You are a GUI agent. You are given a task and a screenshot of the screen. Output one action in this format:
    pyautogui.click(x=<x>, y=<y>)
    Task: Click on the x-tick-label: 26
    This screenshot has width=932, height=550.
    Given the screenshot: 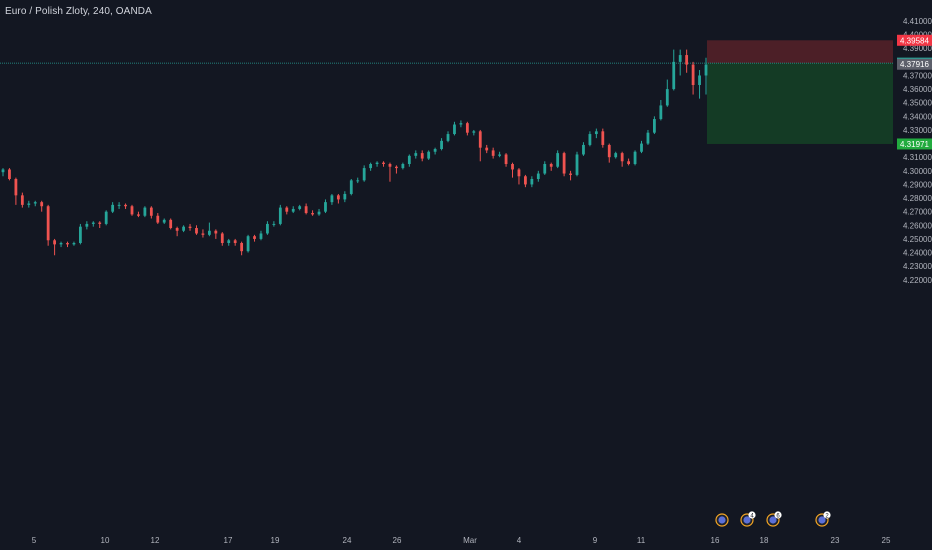 What is the action you would take?
    pyautogui.click(x=397, y=540)
    